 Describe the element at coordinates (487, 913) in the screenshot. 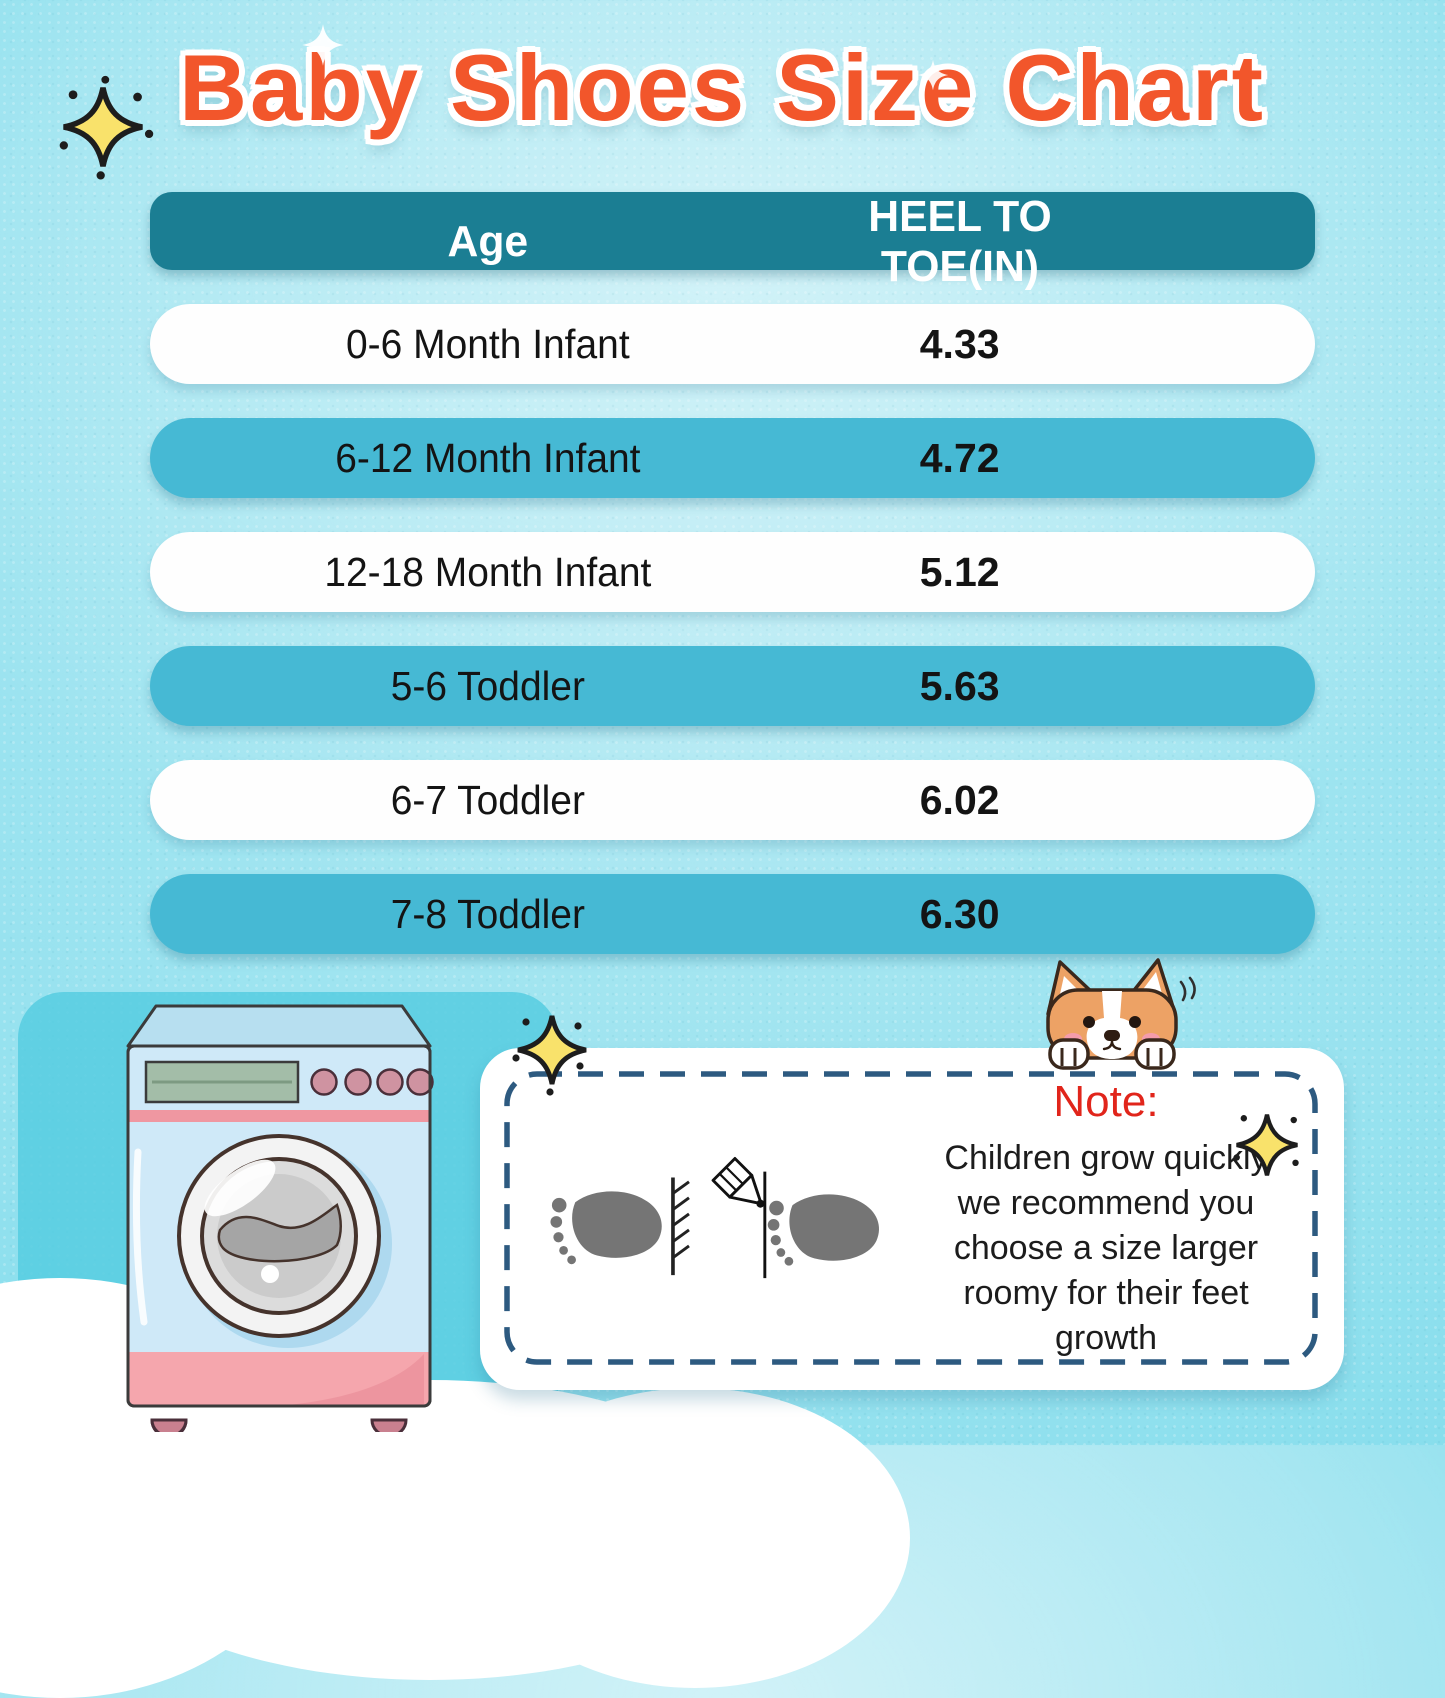

I see `age-cell: 7-8 Toddler` at that location.